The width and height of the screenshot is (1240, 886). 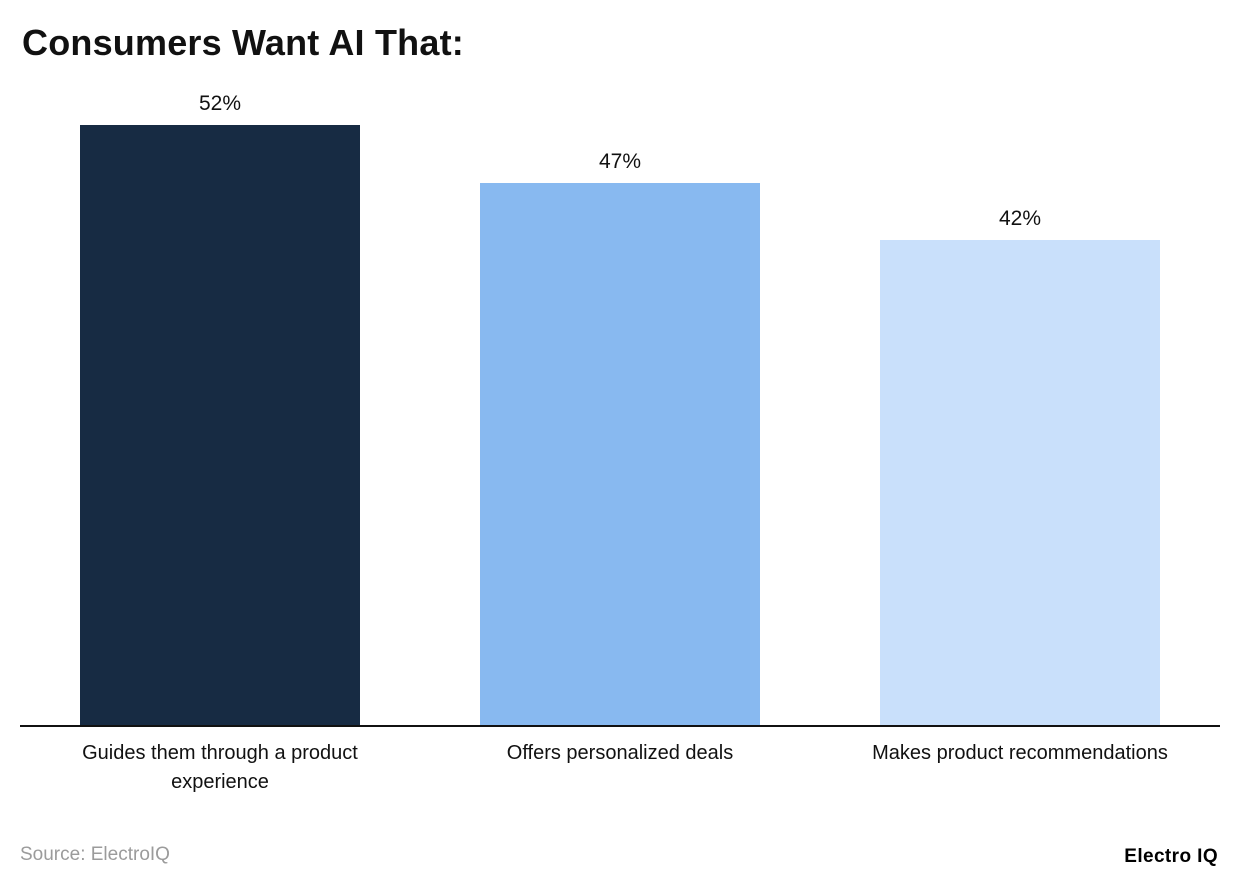 I want to click on category-label-2: Offers personalized deals, so click(x=620, y=753).